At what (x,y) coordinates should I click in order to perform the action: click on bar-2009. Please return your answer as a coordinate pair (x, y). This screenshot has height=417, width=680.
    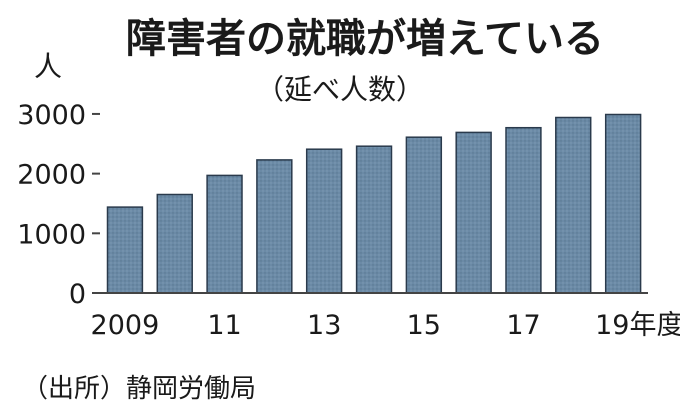
    Looking at the image, I should click on (125, 250).